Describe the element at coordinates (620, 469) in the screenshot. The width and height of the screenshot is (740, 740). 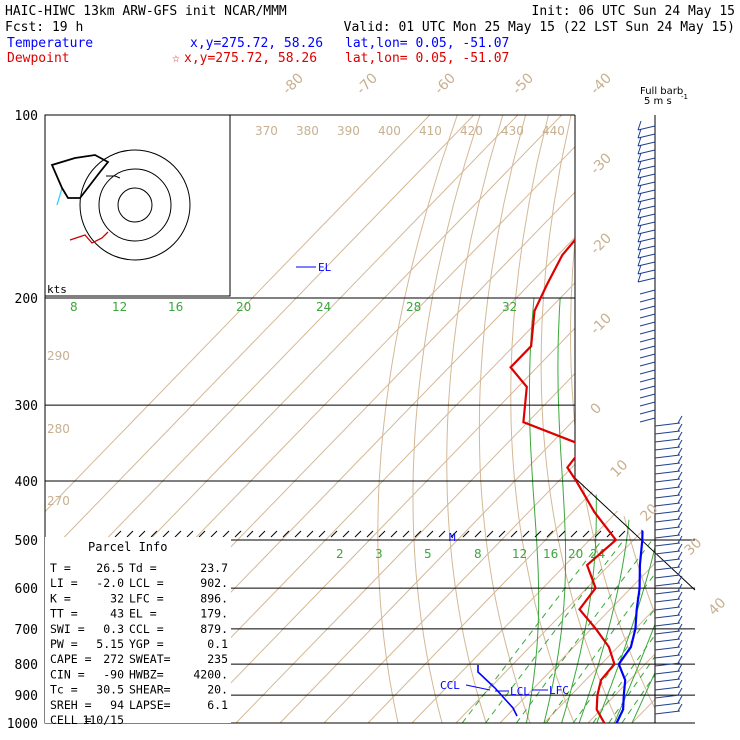
I see `isotherm-label: 10` at that location.